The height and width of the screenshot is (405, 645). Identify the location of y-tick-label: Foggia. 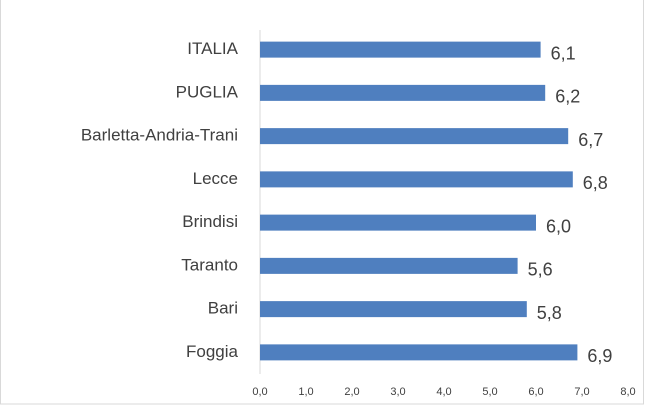
(212, 351).